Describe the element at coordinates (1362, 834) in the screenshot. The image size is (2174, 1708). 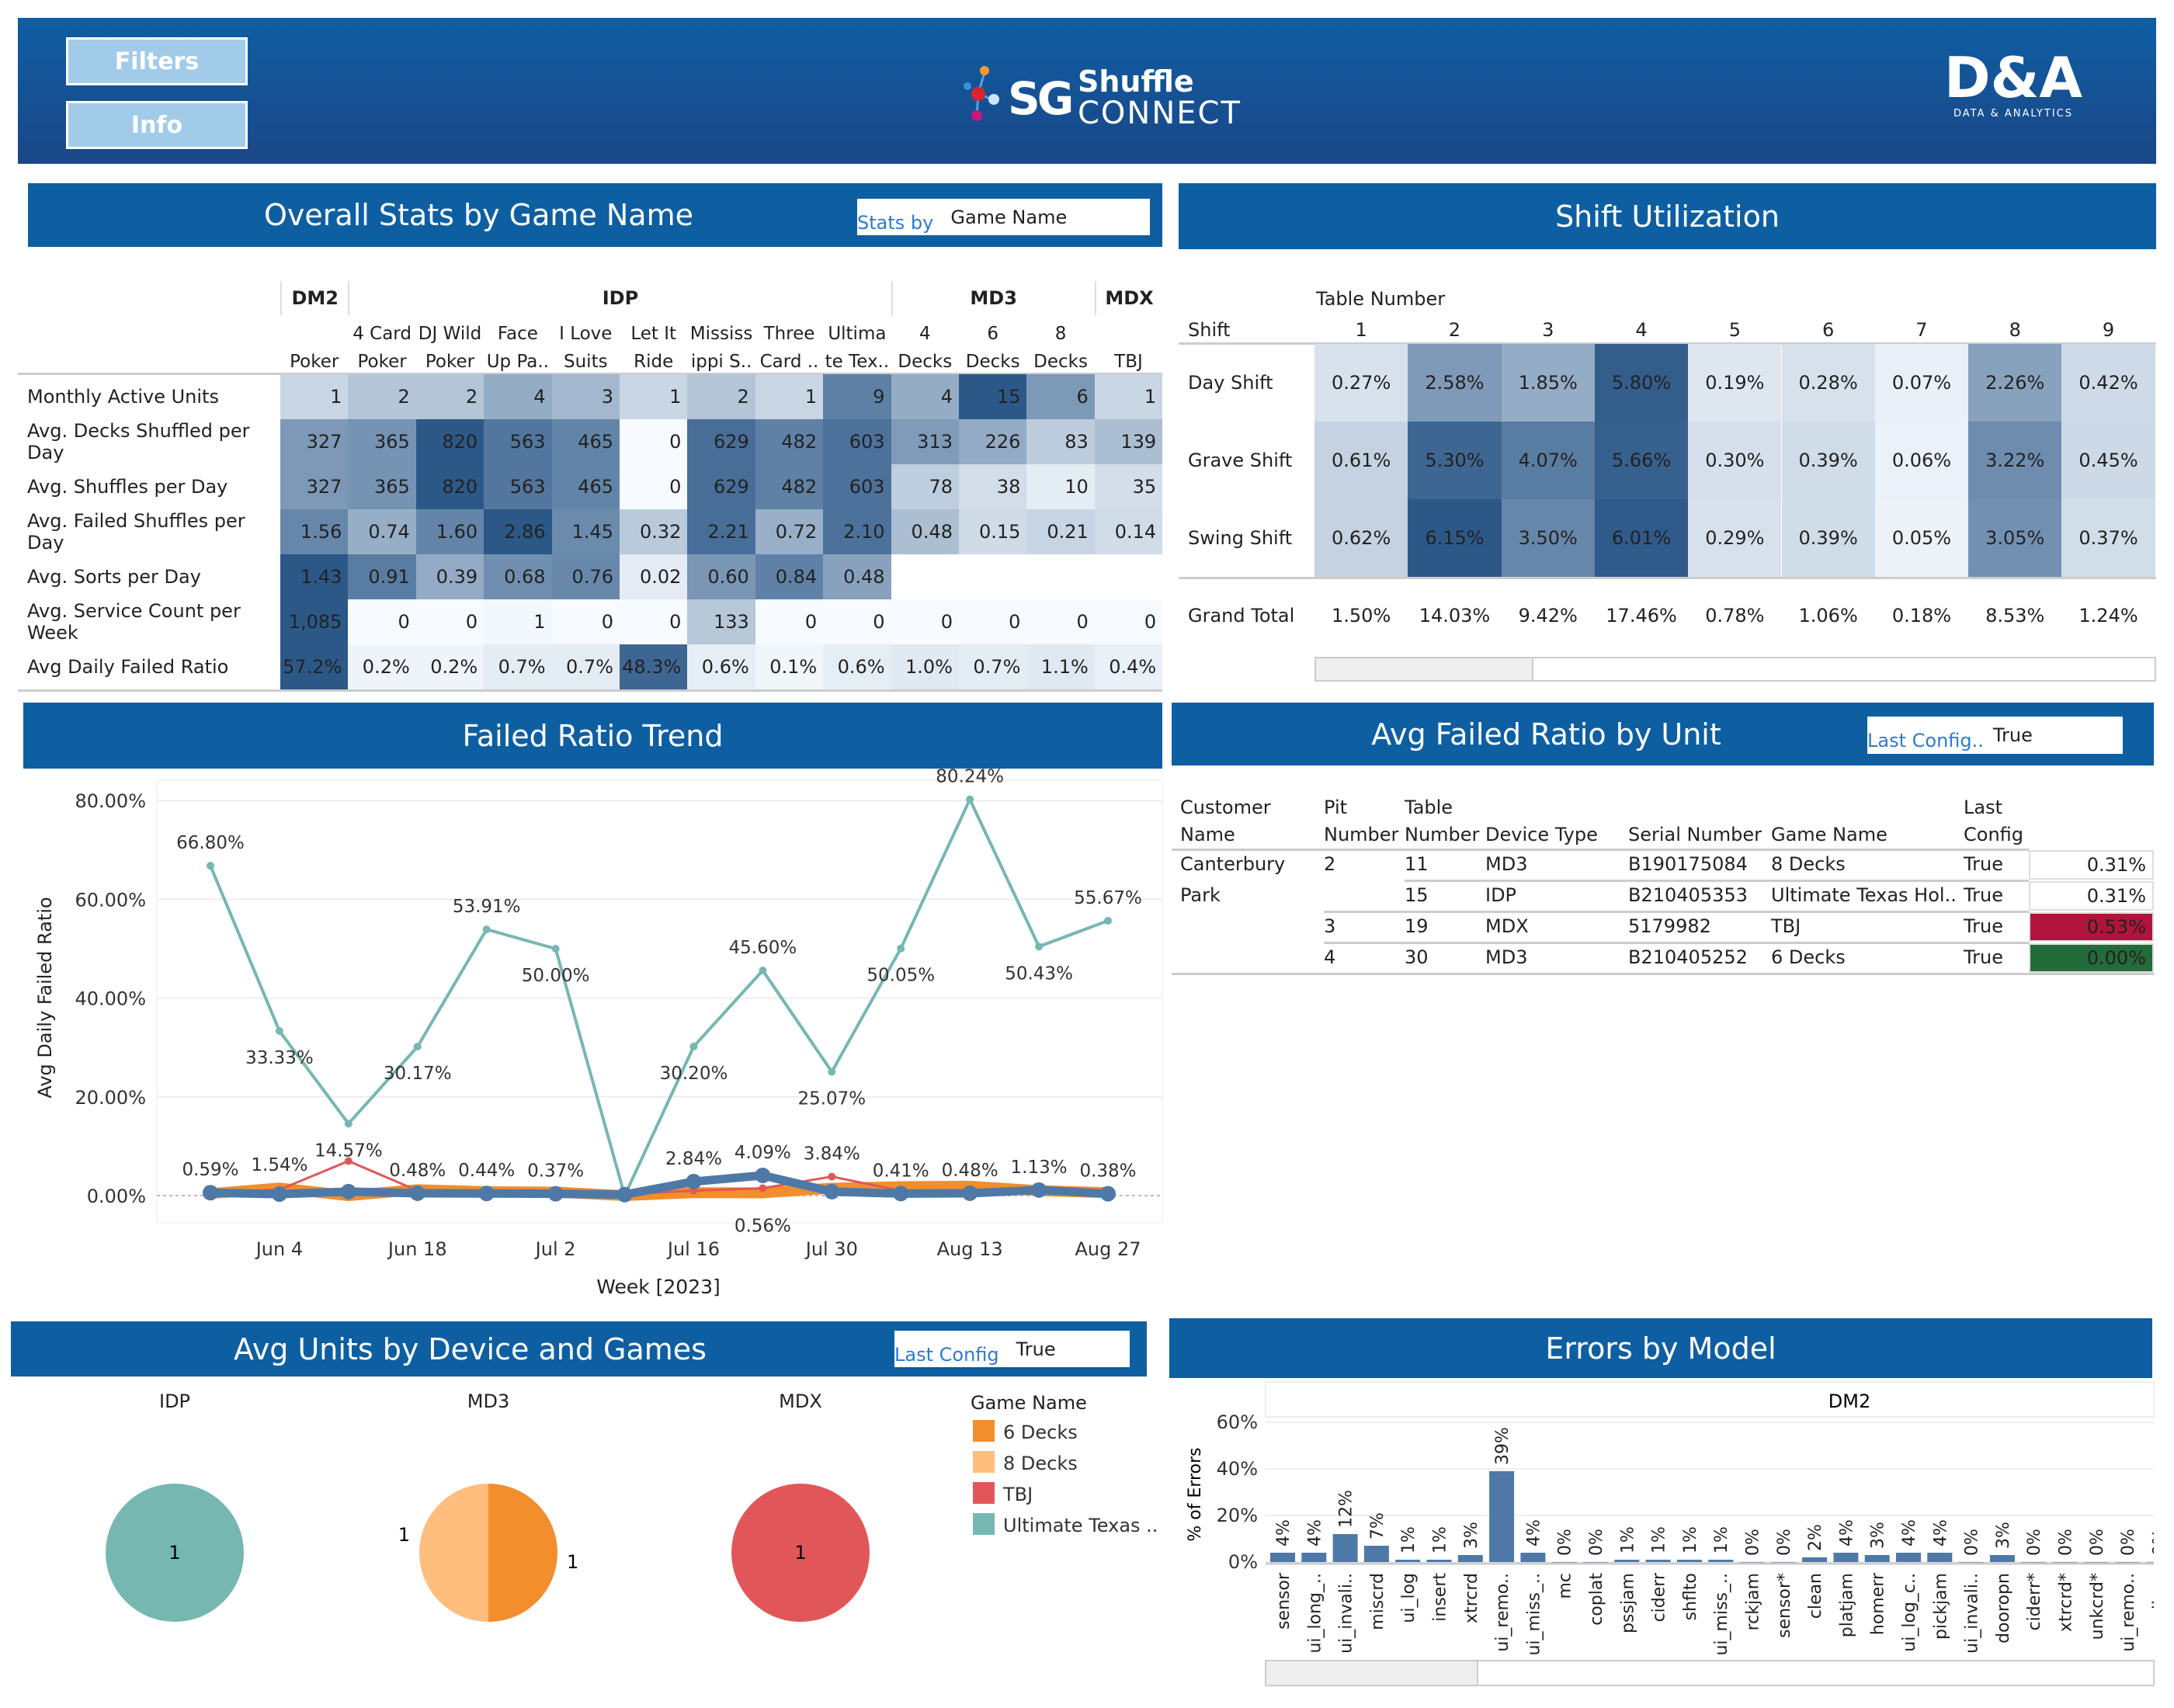
I see `column-header-line2: Number` at that location.